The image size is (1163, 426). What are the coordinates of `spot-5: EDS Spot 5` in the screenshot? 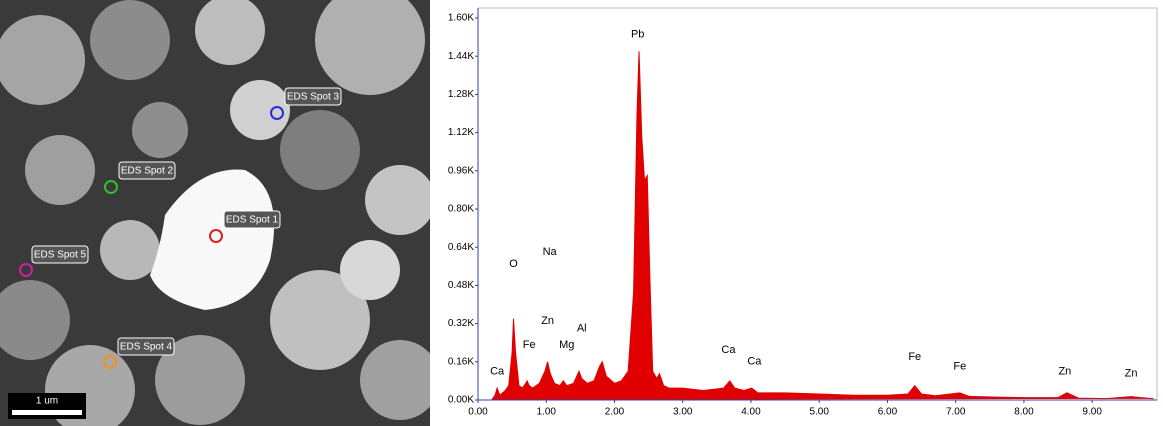 It's located at (54, 261).